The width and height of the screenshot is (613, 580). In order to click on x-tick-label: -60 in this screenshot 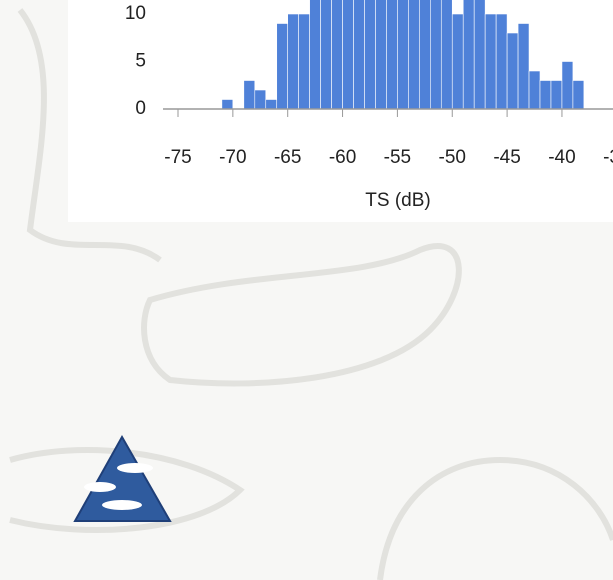, I will do `click(342, 157)`.